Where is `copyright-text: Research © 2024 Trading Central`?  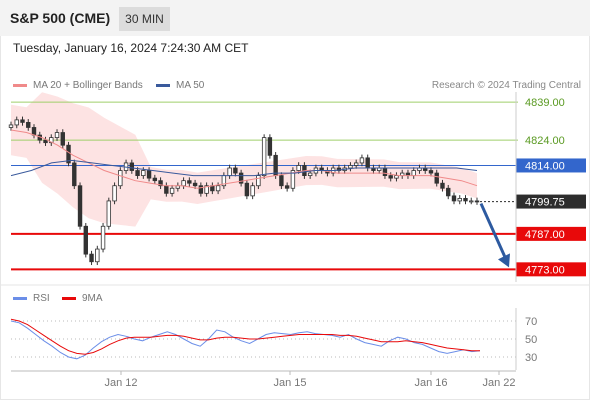 copyright-text: Research © 2024 Trading Central is located at coordinates (506, 85).